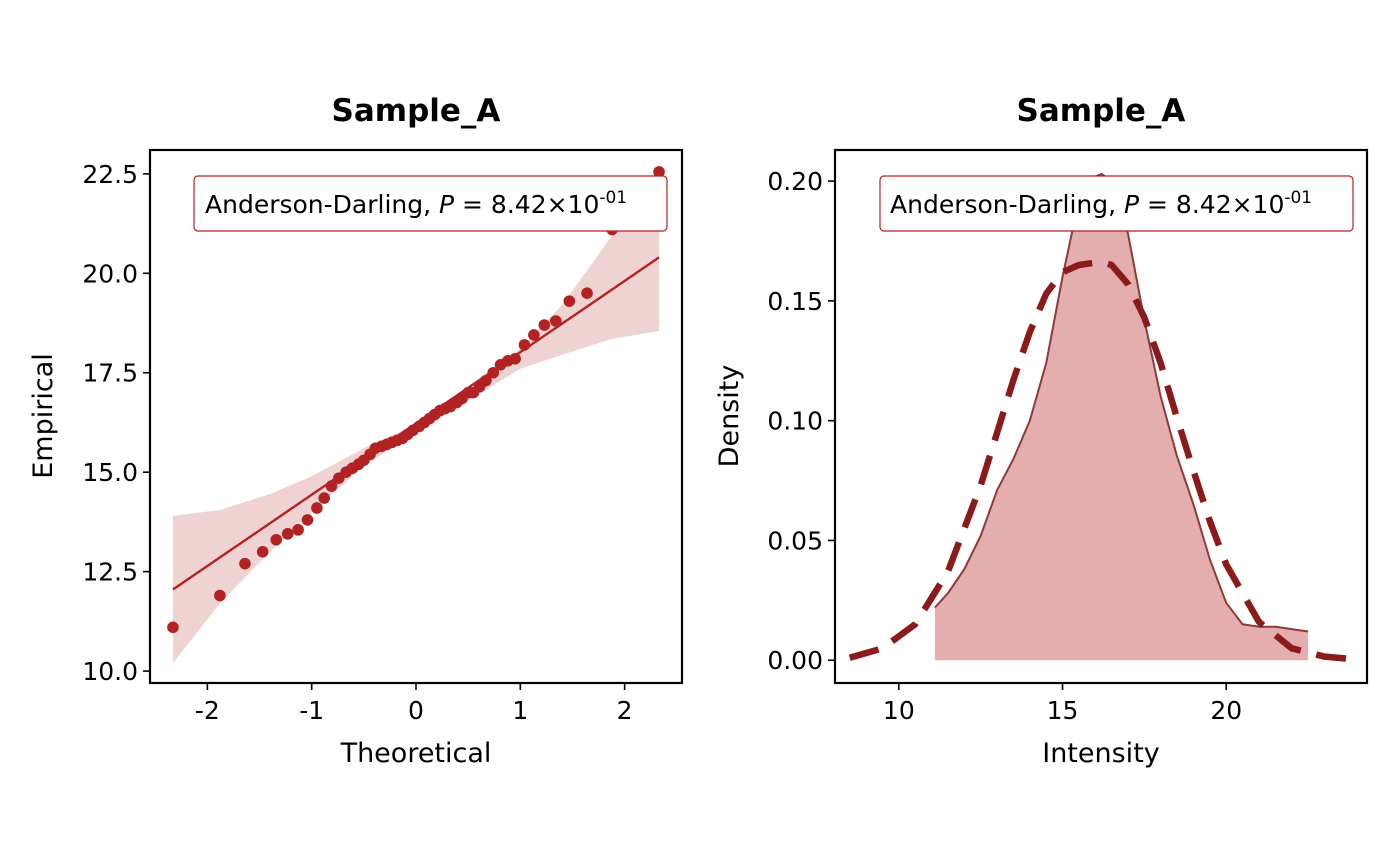 The image size is (1400, 866). I want to click on density-y-axis-title: Density, so click(729, 416).